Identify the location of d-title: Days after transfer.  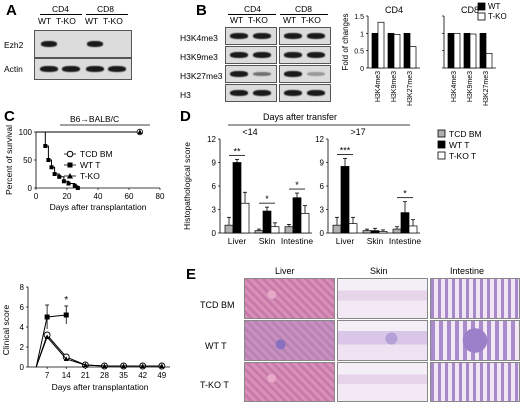
(300, 117).